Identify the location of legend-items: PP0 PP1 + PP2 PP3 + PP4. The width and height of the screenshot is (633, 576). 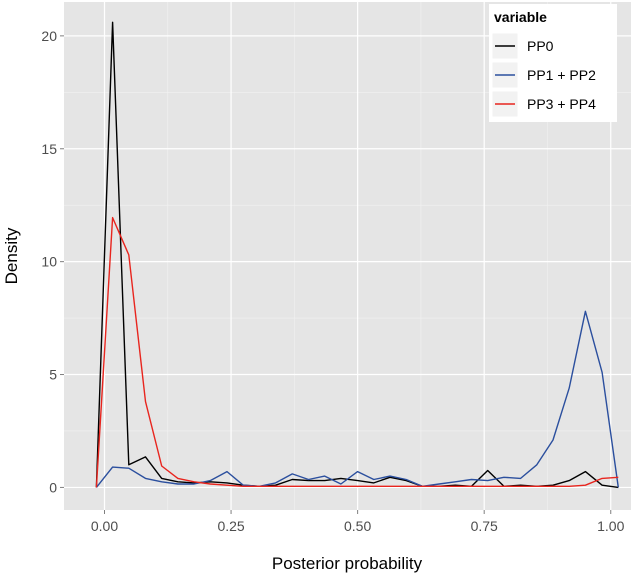
(543, 75).